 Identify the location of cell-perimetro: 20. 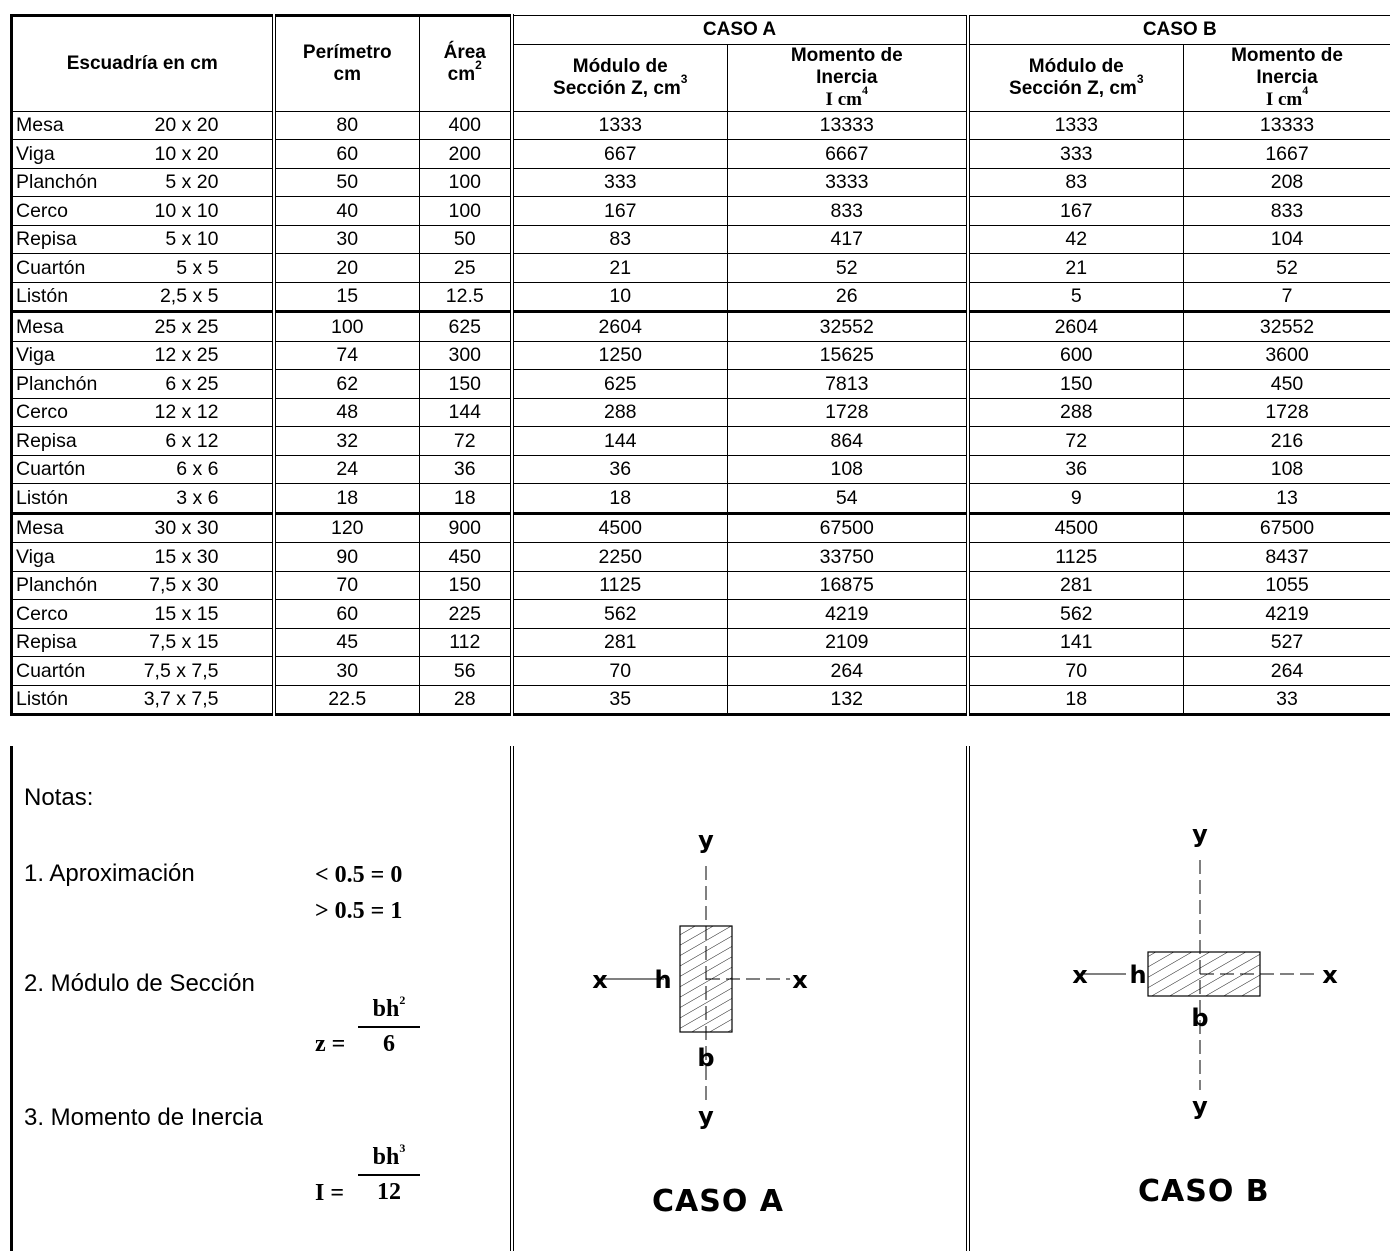
(346, 268).